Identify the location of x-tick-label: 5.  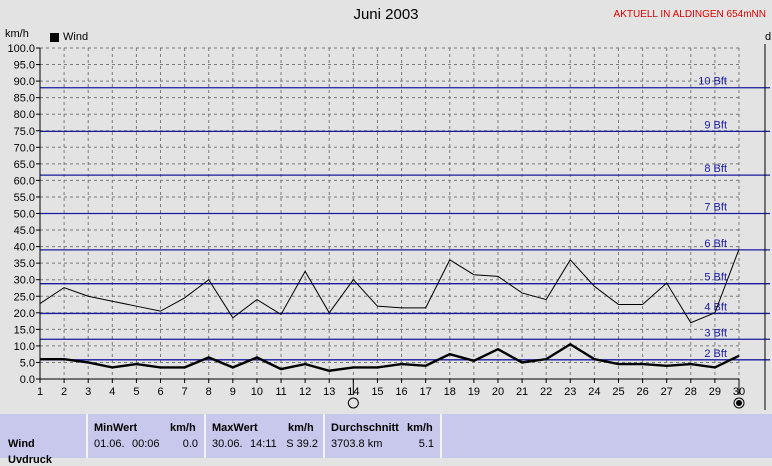
(136, 392).